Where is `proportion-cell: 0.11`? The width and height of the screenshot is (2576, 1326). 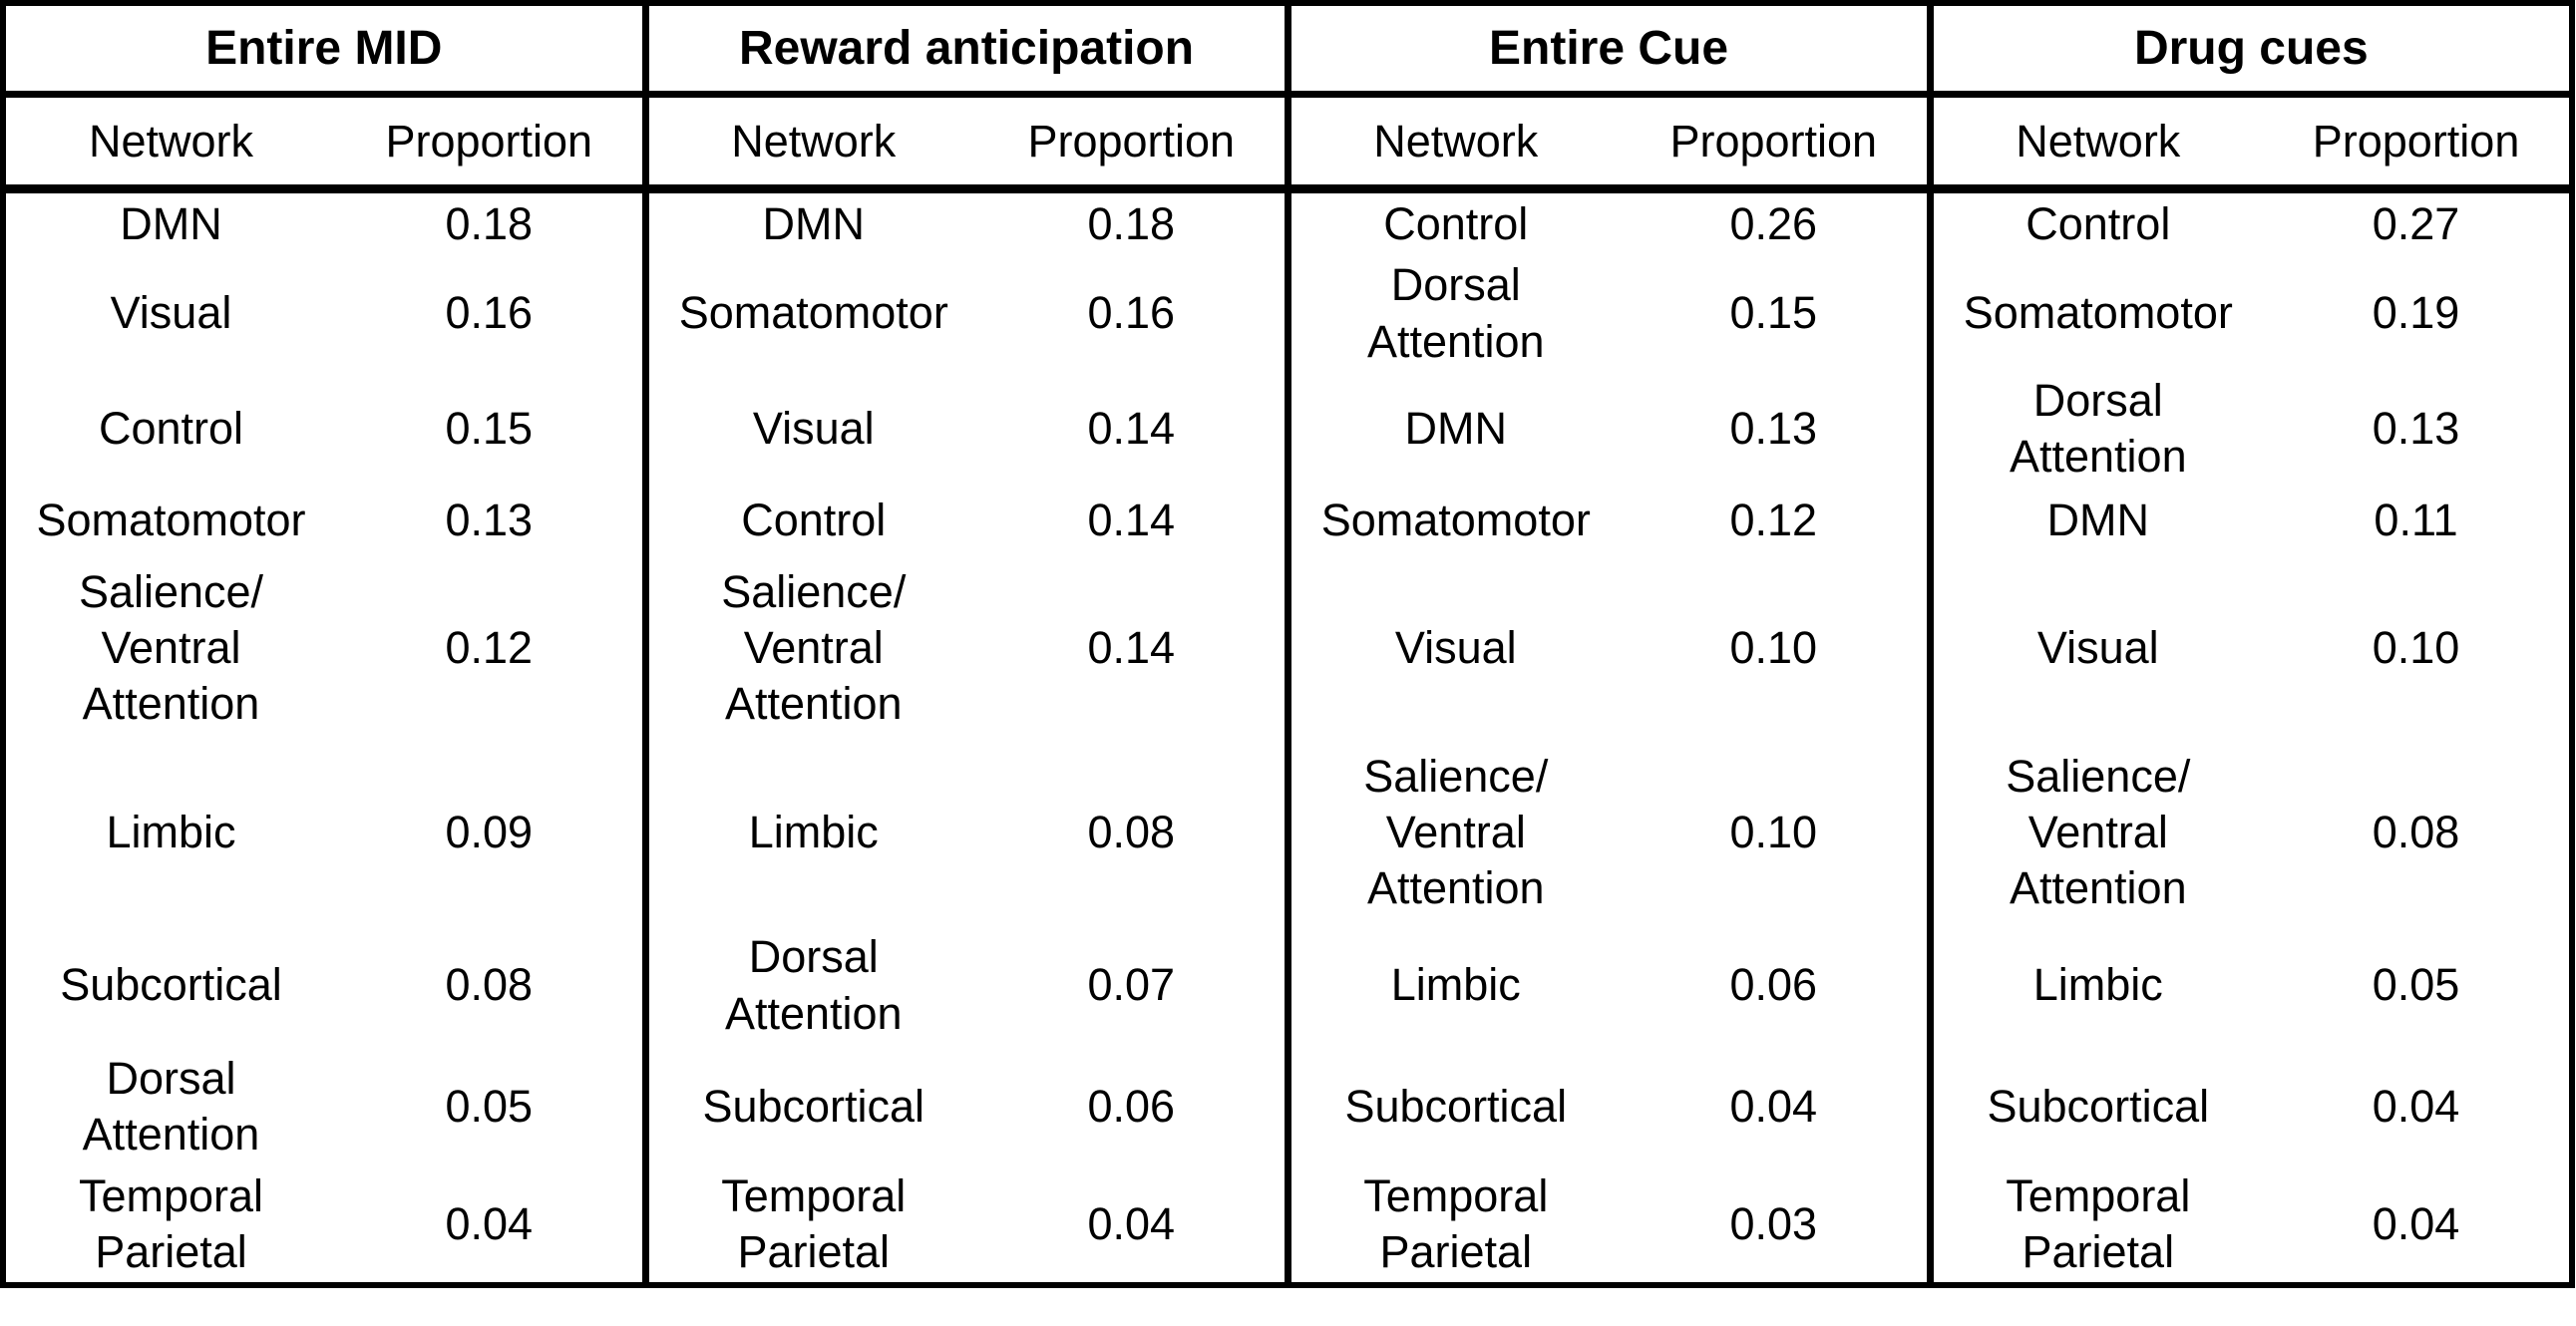
proportion-cell: 0.11 is located at coordinates (2416, 520).